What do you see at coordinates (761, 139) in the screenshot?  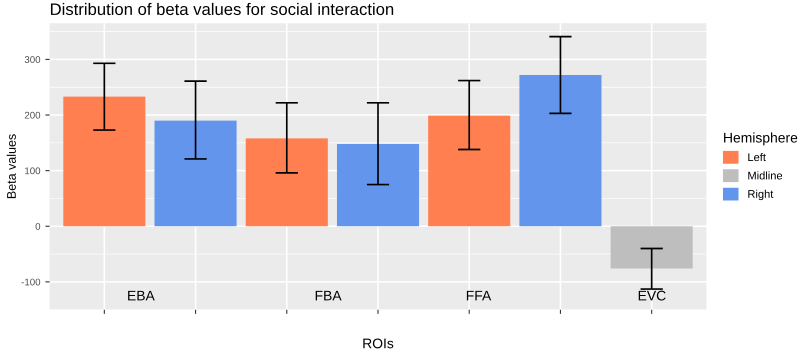 I see `legend-title: Hemisphere` at bounding box center [761, 139].